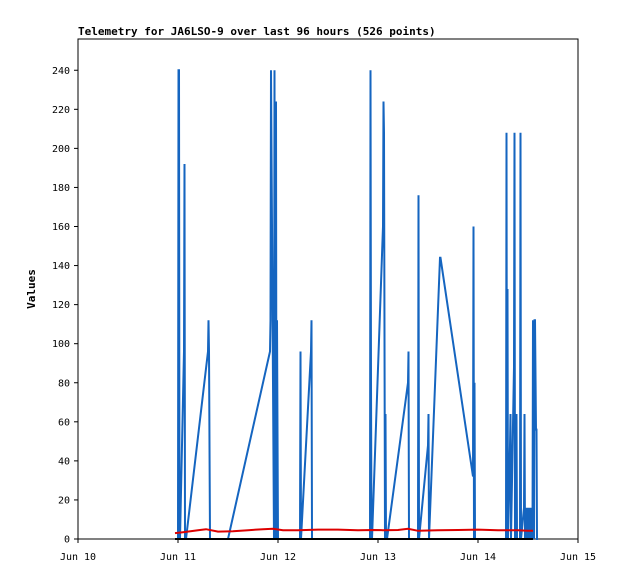 The width and height of the screenshot is (618, 579). What do you see at coordinates (61, 305) in the screenshot?
I see `y-tick-label: 120` at bounding box center [61, 305].